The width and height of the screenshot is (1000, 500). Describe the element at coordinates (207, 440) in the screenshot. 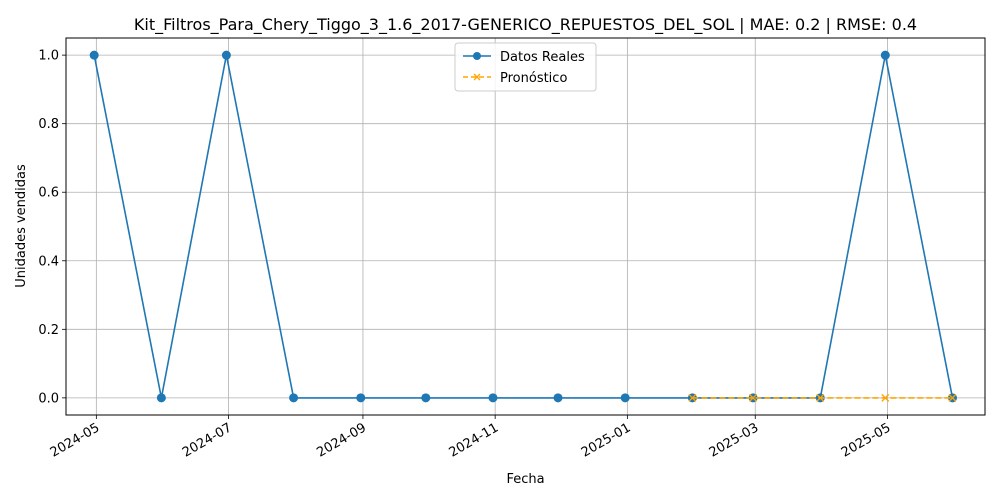

I see `x-tick-label: 2024-07` at that location.